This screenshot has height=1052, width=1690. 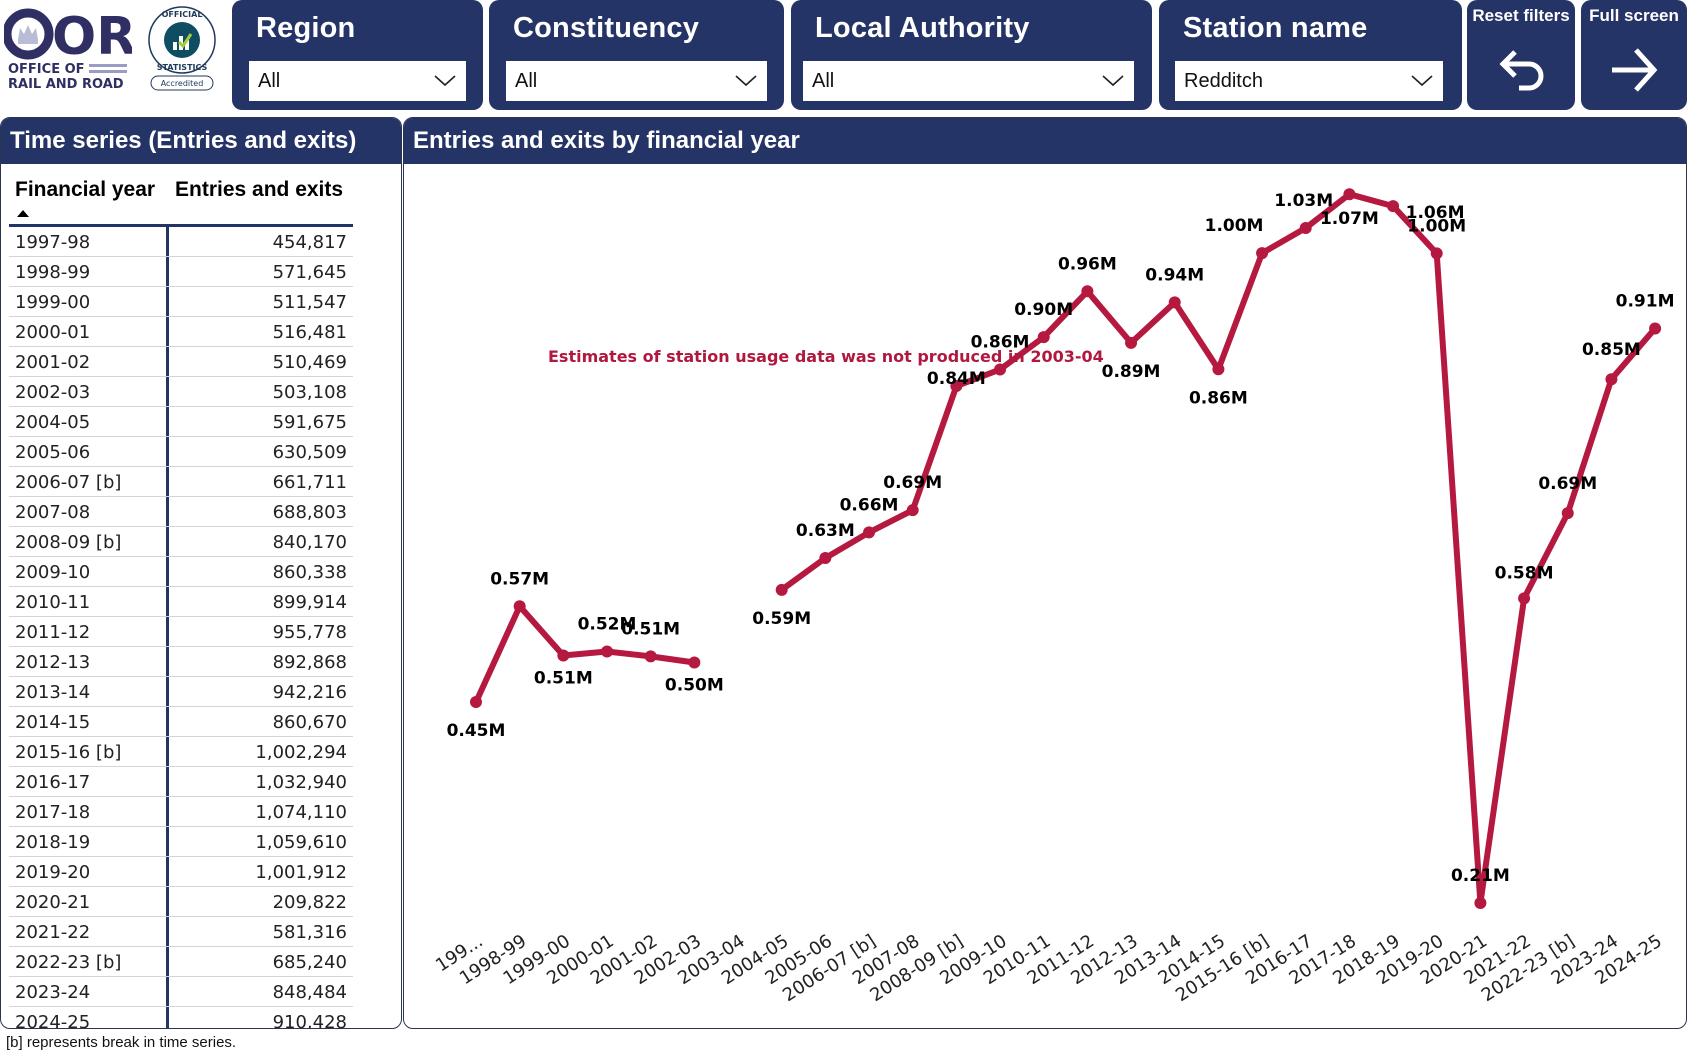 I want to click on cell-entries-exits: 1,059,610, so click(x=301, y=842).